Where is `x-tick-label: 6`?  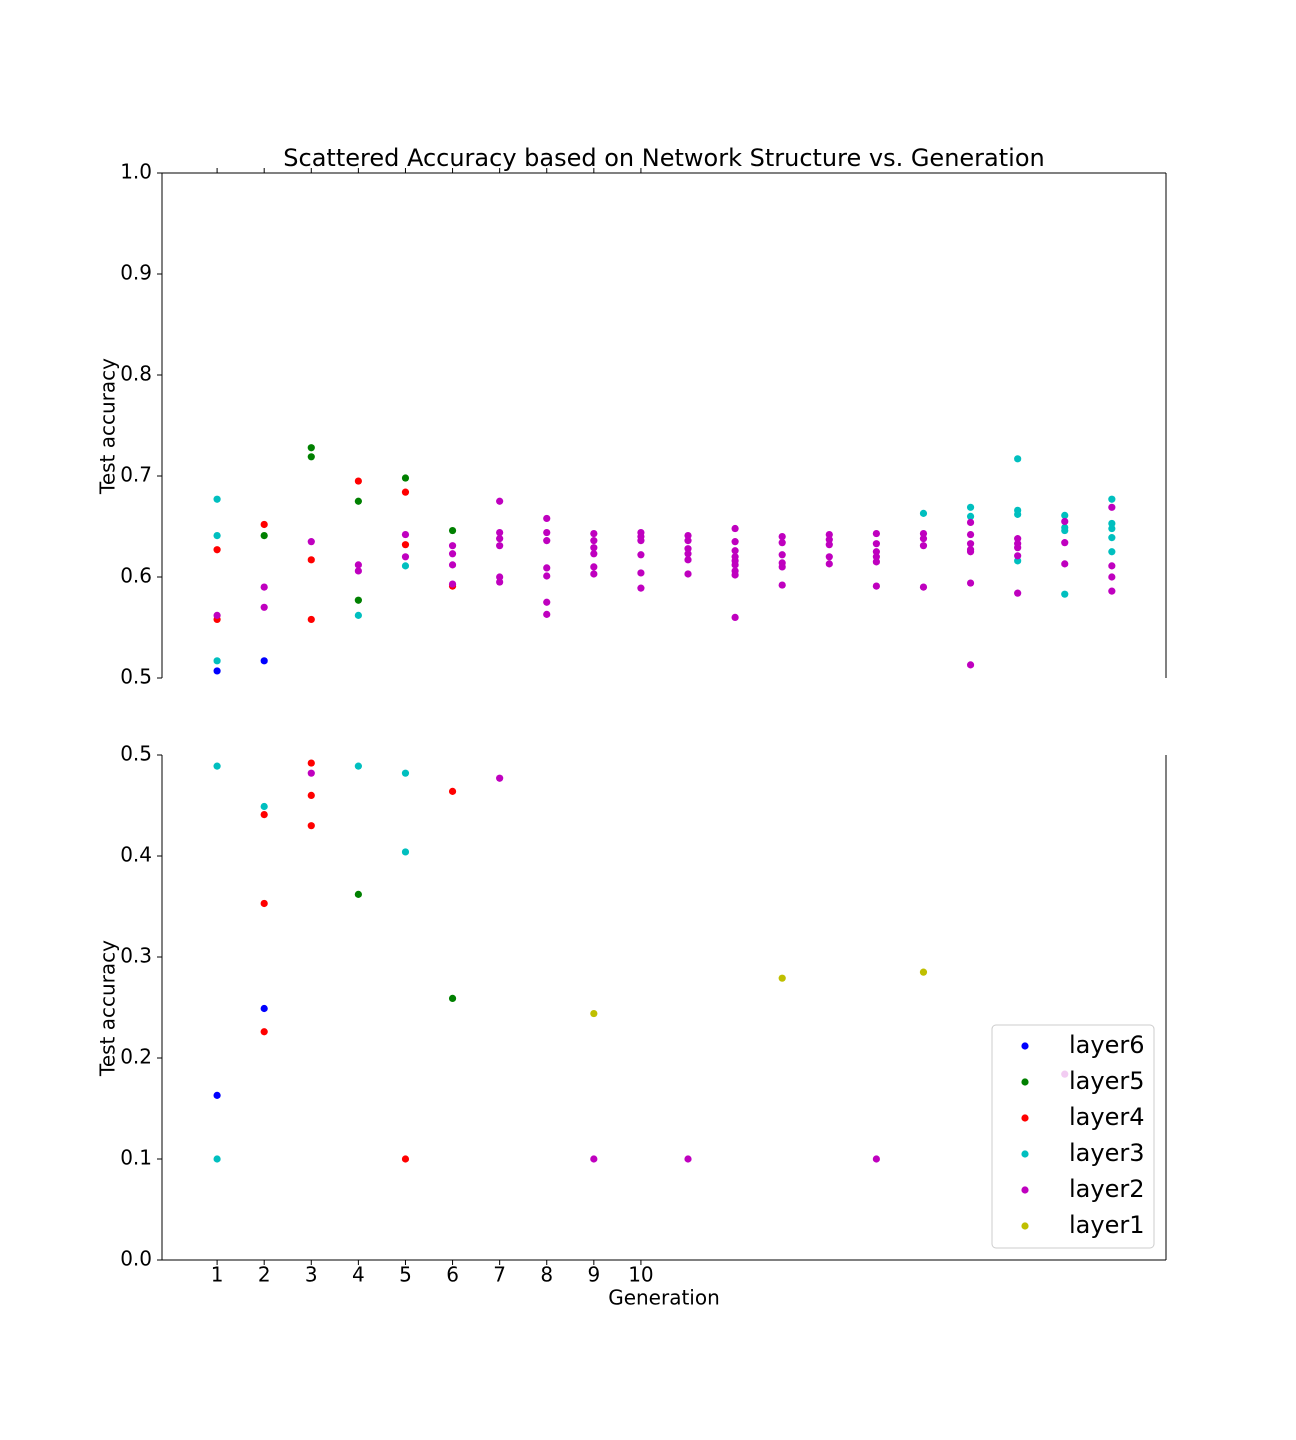
x-tick-label: 6 is located at coordinates (452, 1275).